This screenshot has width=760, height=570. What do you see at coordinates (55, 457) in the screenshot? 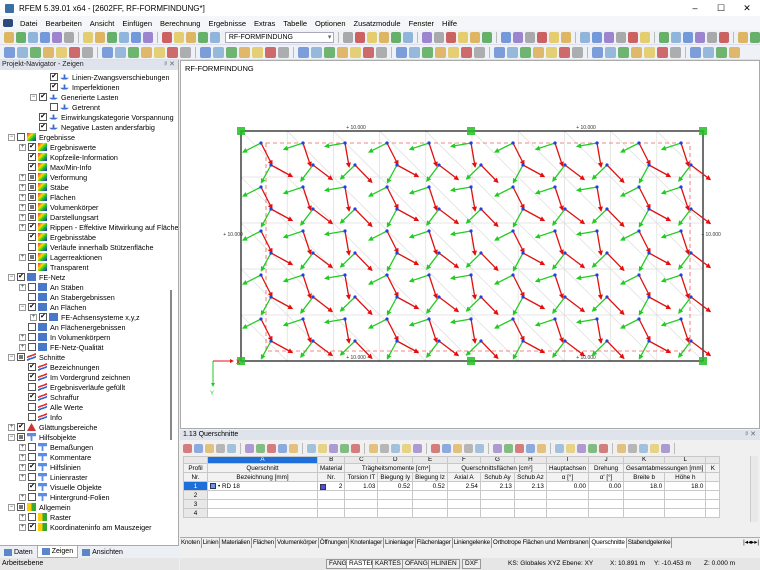
I see `nav-item: + Kommentare` at bounding box center [55, 457].